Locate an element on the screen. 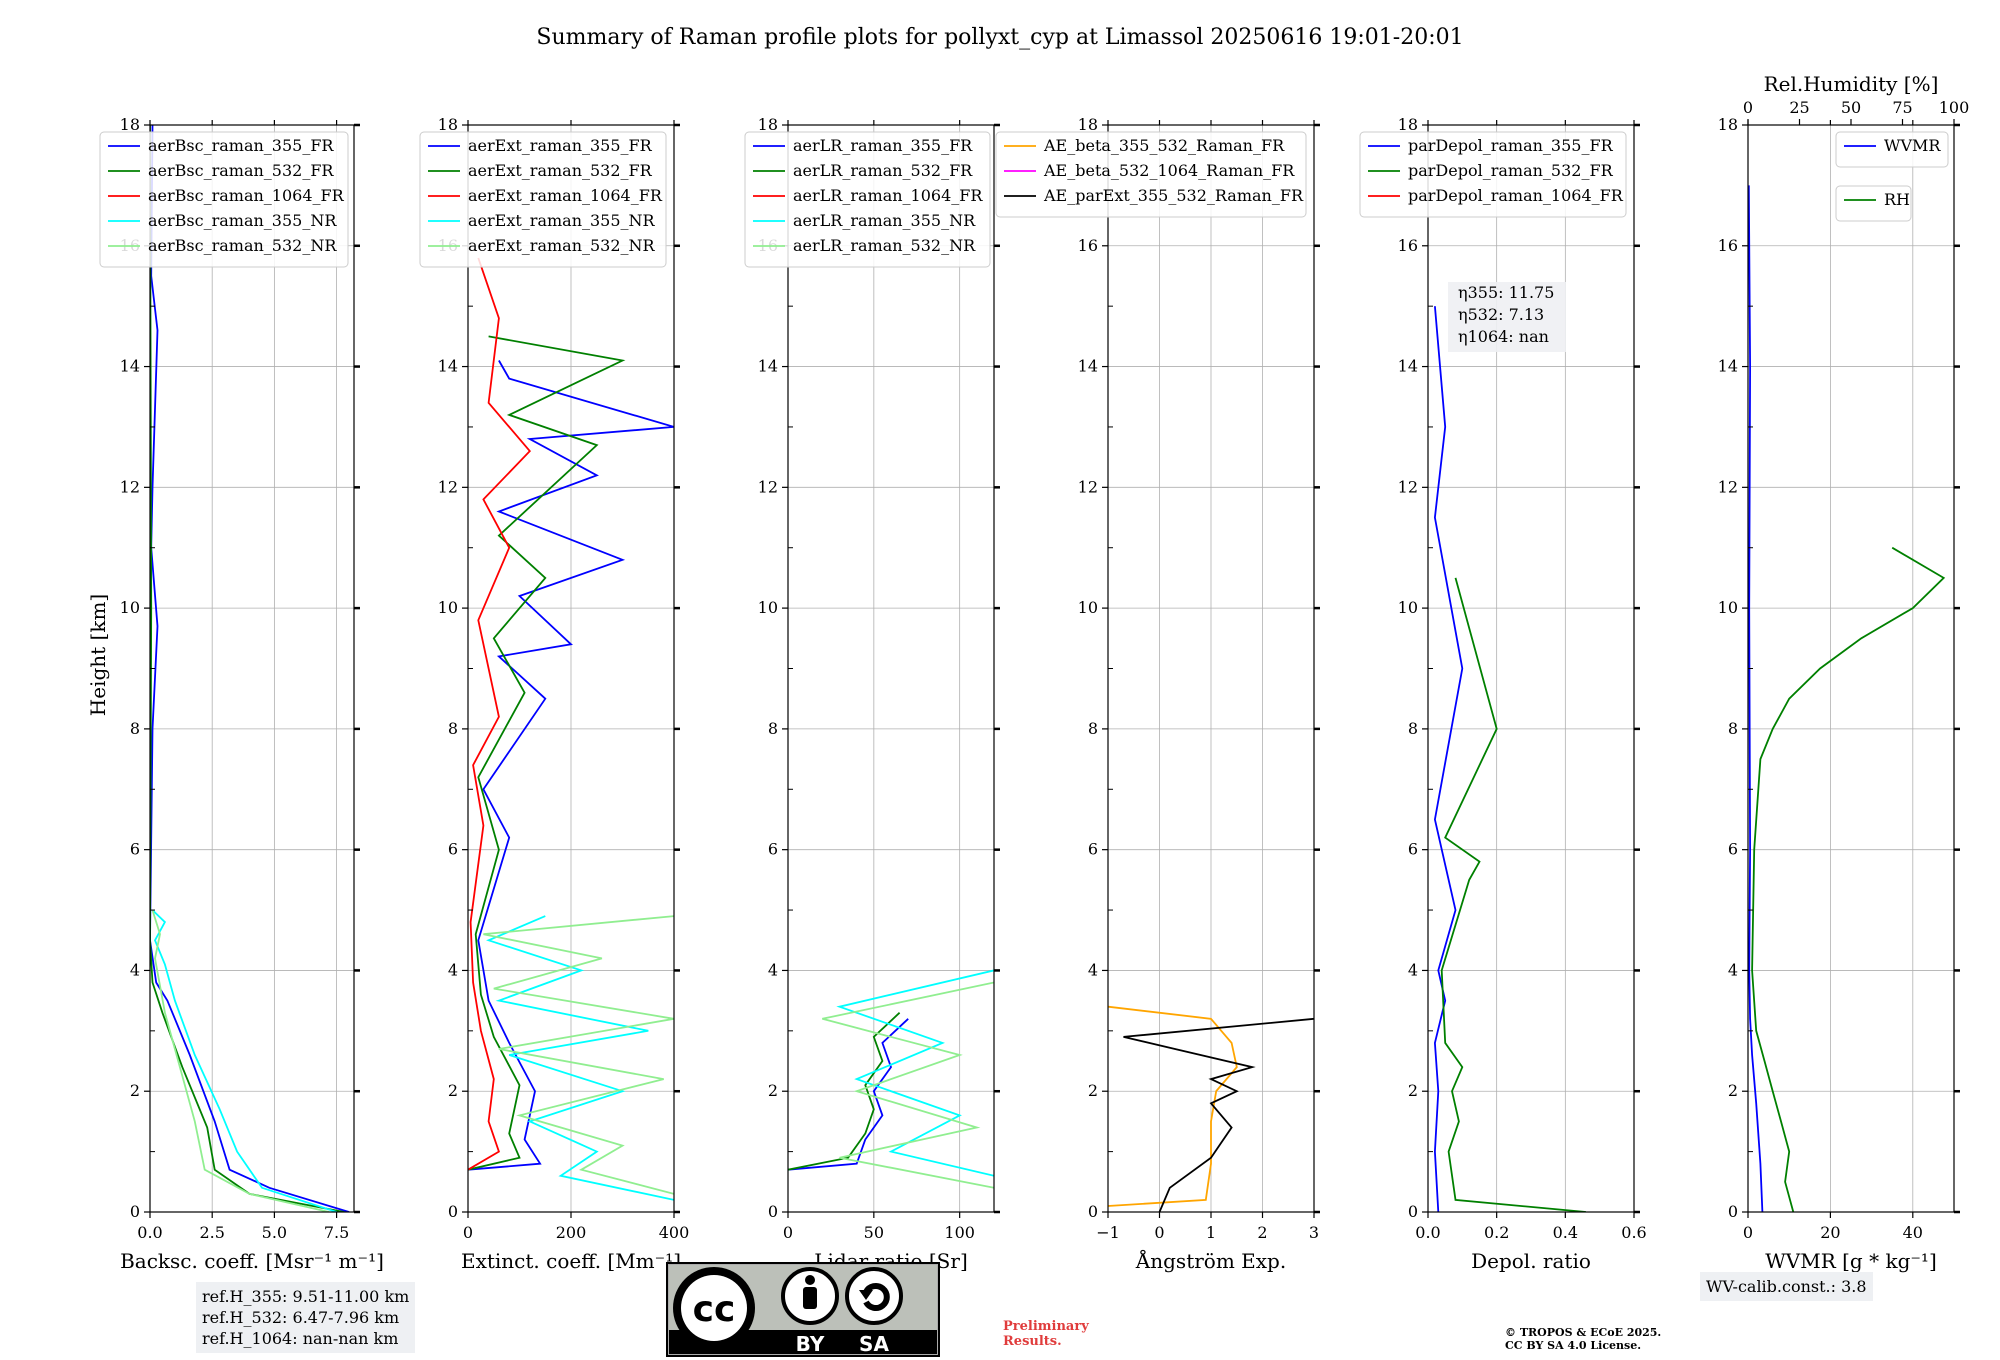  cc-by-label: BY is located at coordinates (810, 1344).